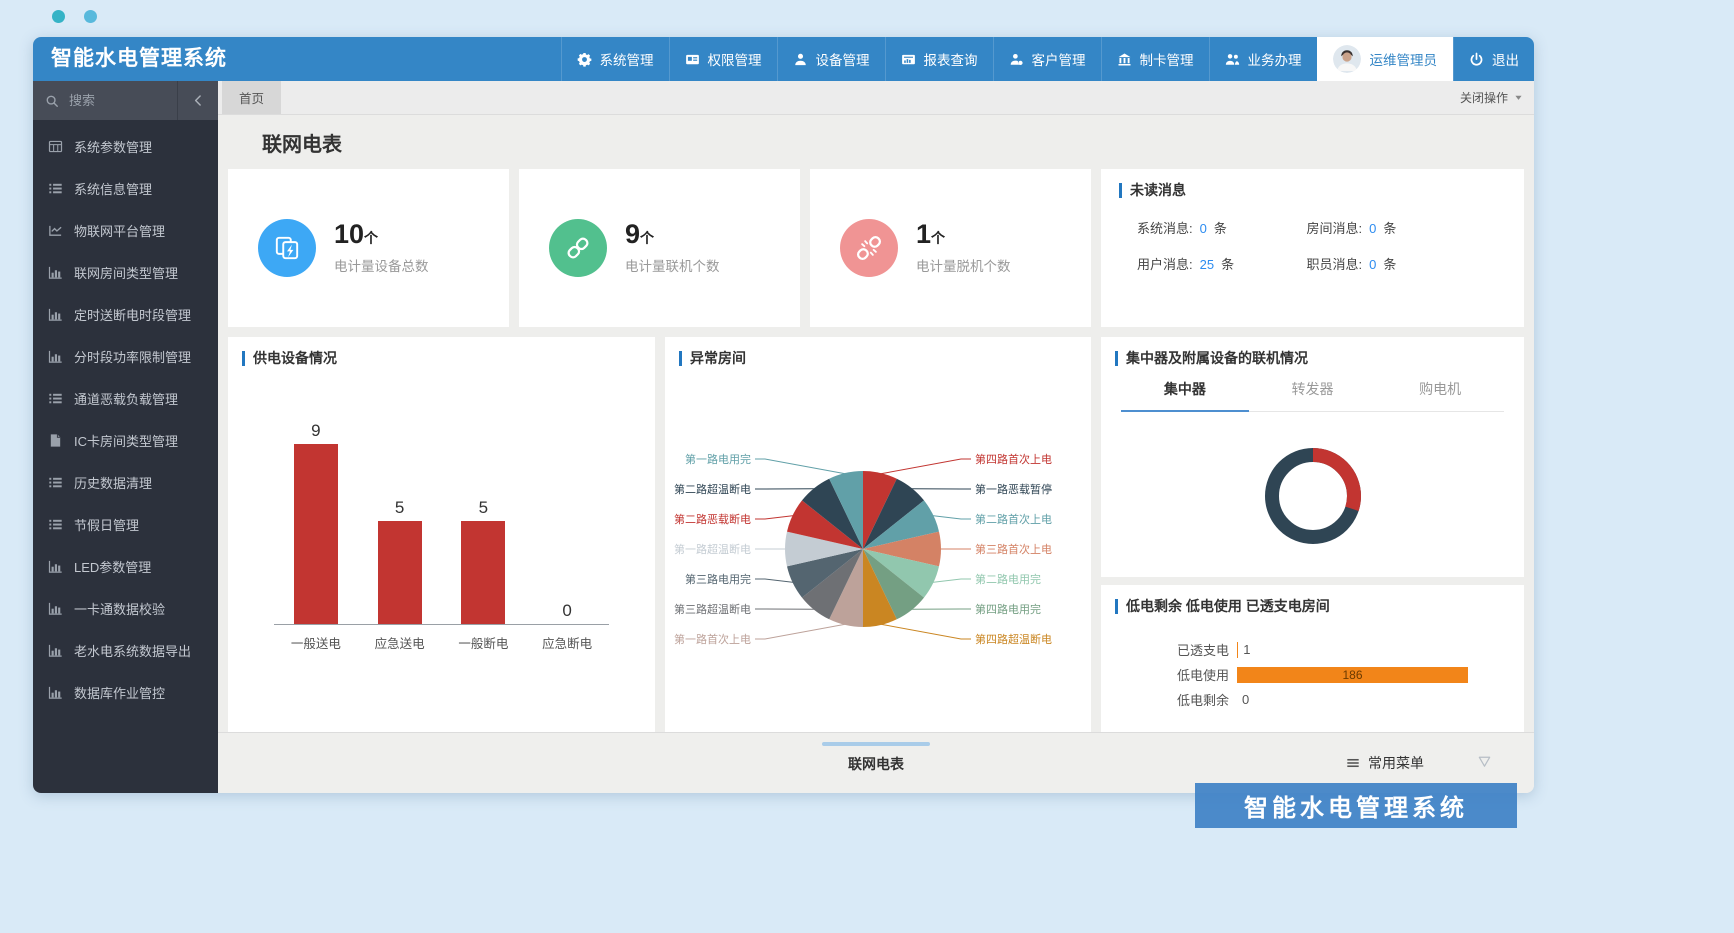  I want to click on nav-label: 报表查询, so click(950, 60).